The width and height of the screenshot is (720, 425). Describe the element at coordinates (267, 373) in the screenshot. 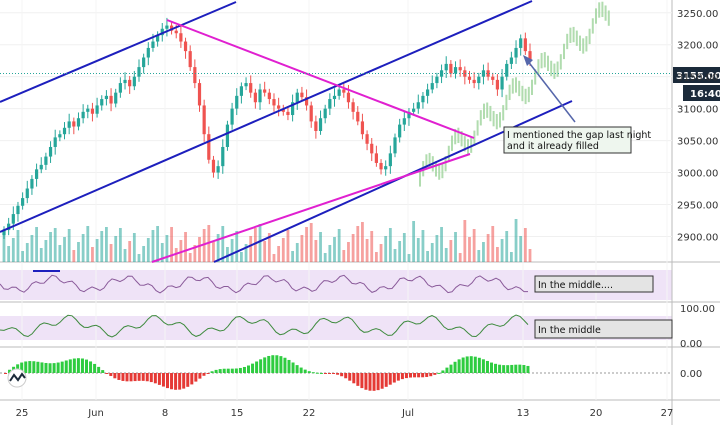

I see `macd-histogram` at that location.